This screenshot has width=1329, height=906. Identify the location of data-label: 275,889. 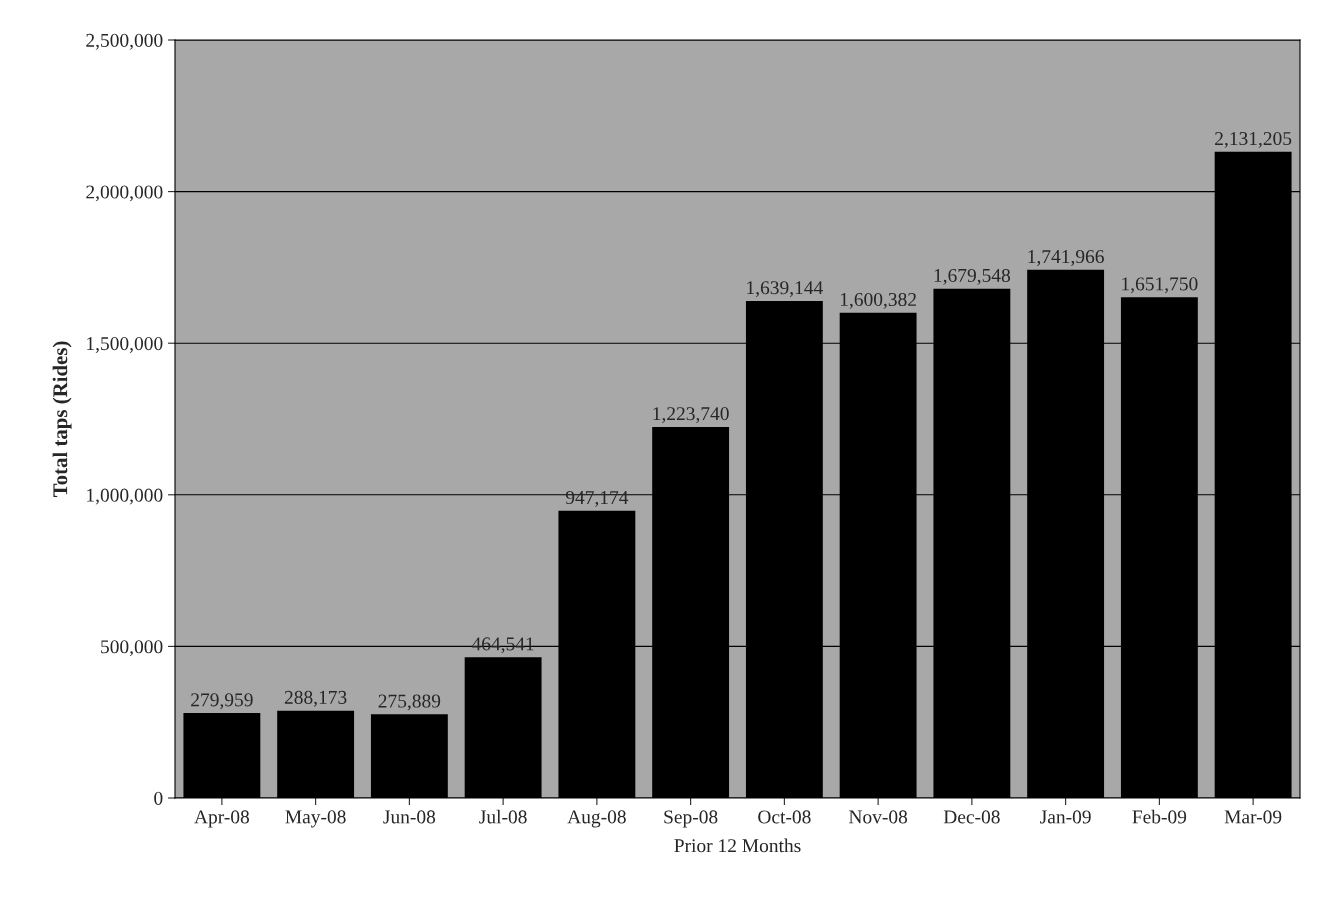
(409, 702).